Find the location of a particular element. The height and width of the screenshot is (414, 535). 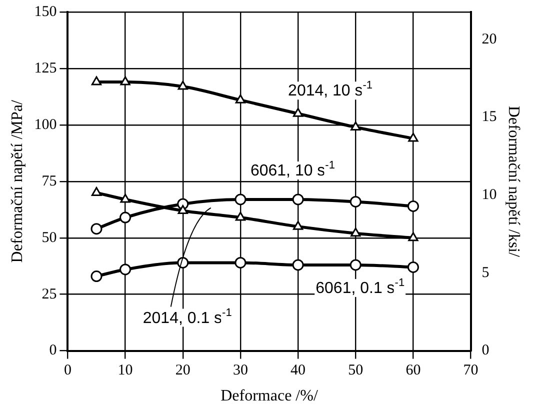

y-tick-label: 150 is located at coordinates (45, 12).